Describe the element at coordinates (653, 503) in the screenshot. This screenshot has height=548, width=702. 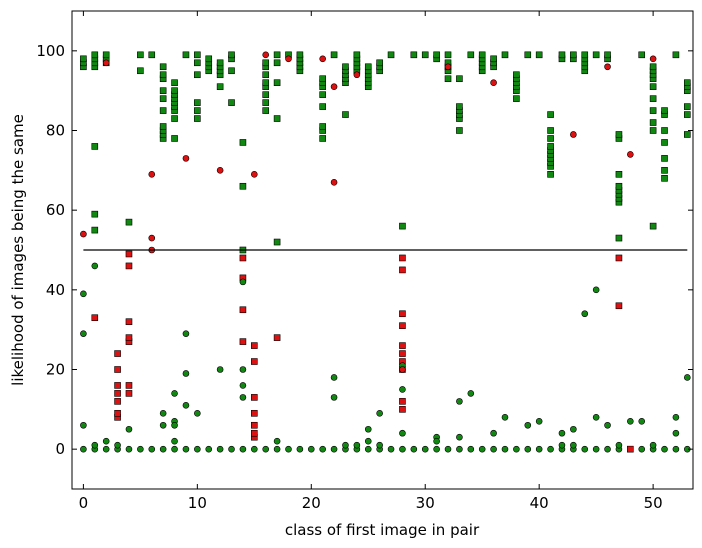
I see `x-tick-label: 50` at that location.